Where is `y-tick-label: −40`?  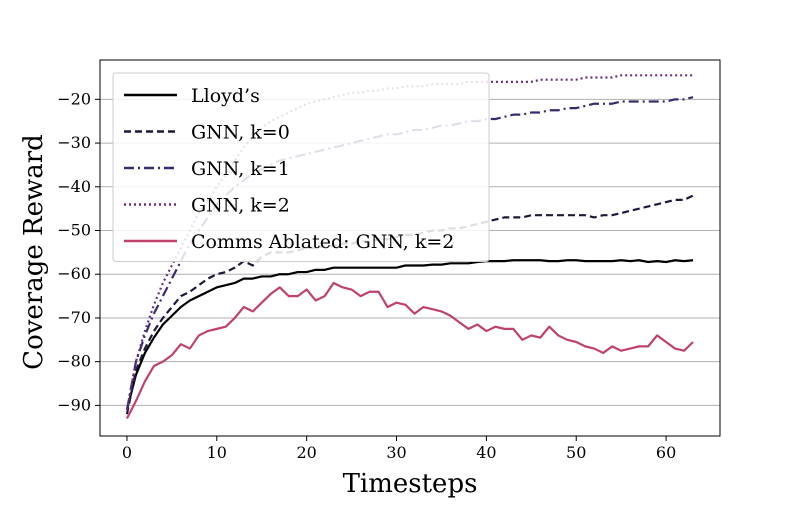 y-tick-label: −40 is located at coordinates (74, 186).